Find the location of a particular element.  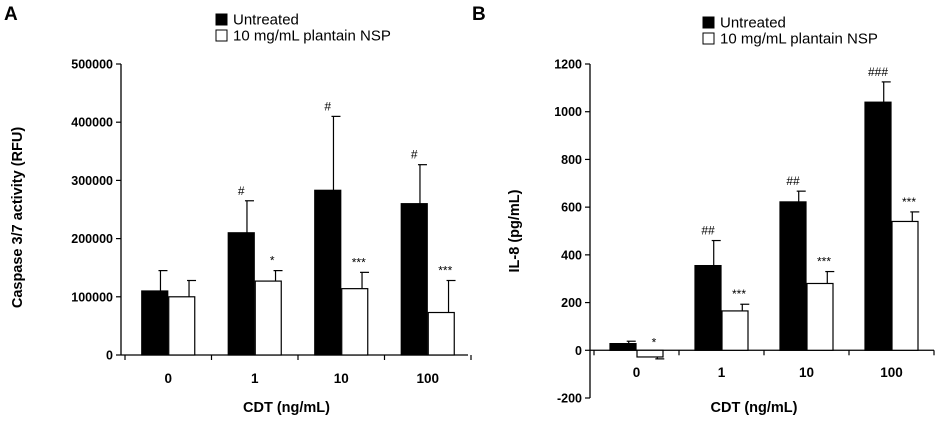

y-tick-label: 200000 is located at coordinates (92, 239).